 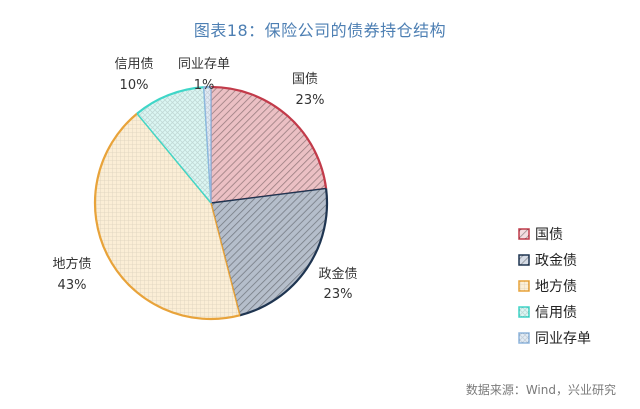 What do you see at coordinates (549, 235) in the screenshot?
I see `legend-label-0: 国债` at bounding box center [549, 235].